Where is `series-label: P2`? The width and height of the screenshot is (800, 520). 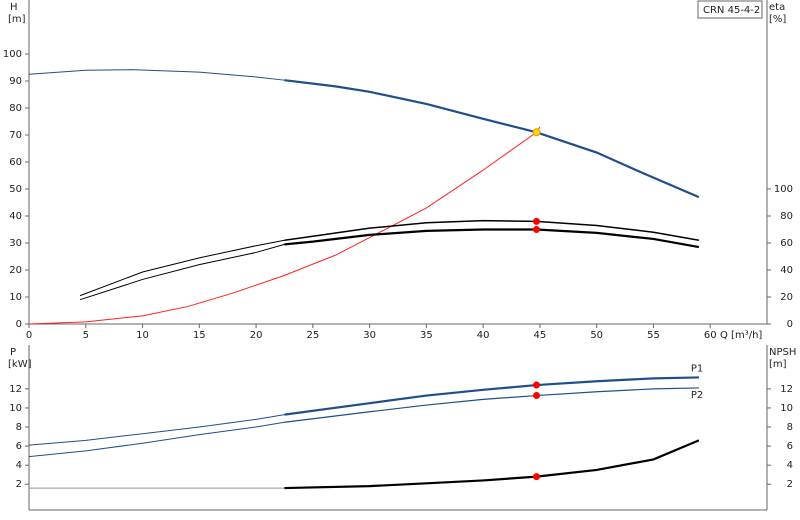 series-label: P2 is located at coordinates (697, 395).